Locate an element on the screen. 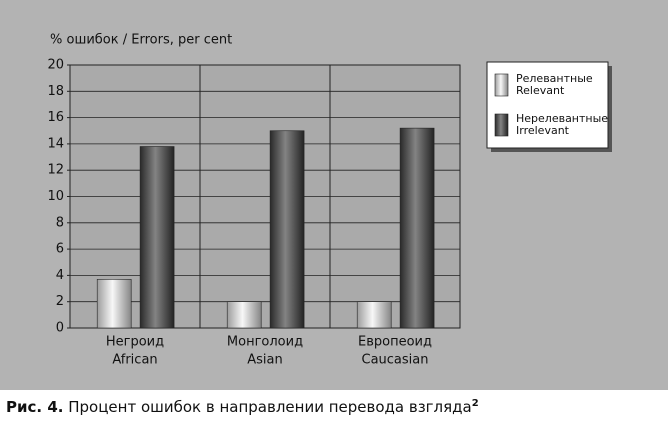  y-tick-label: 8 is located at coordinates (60, 222).